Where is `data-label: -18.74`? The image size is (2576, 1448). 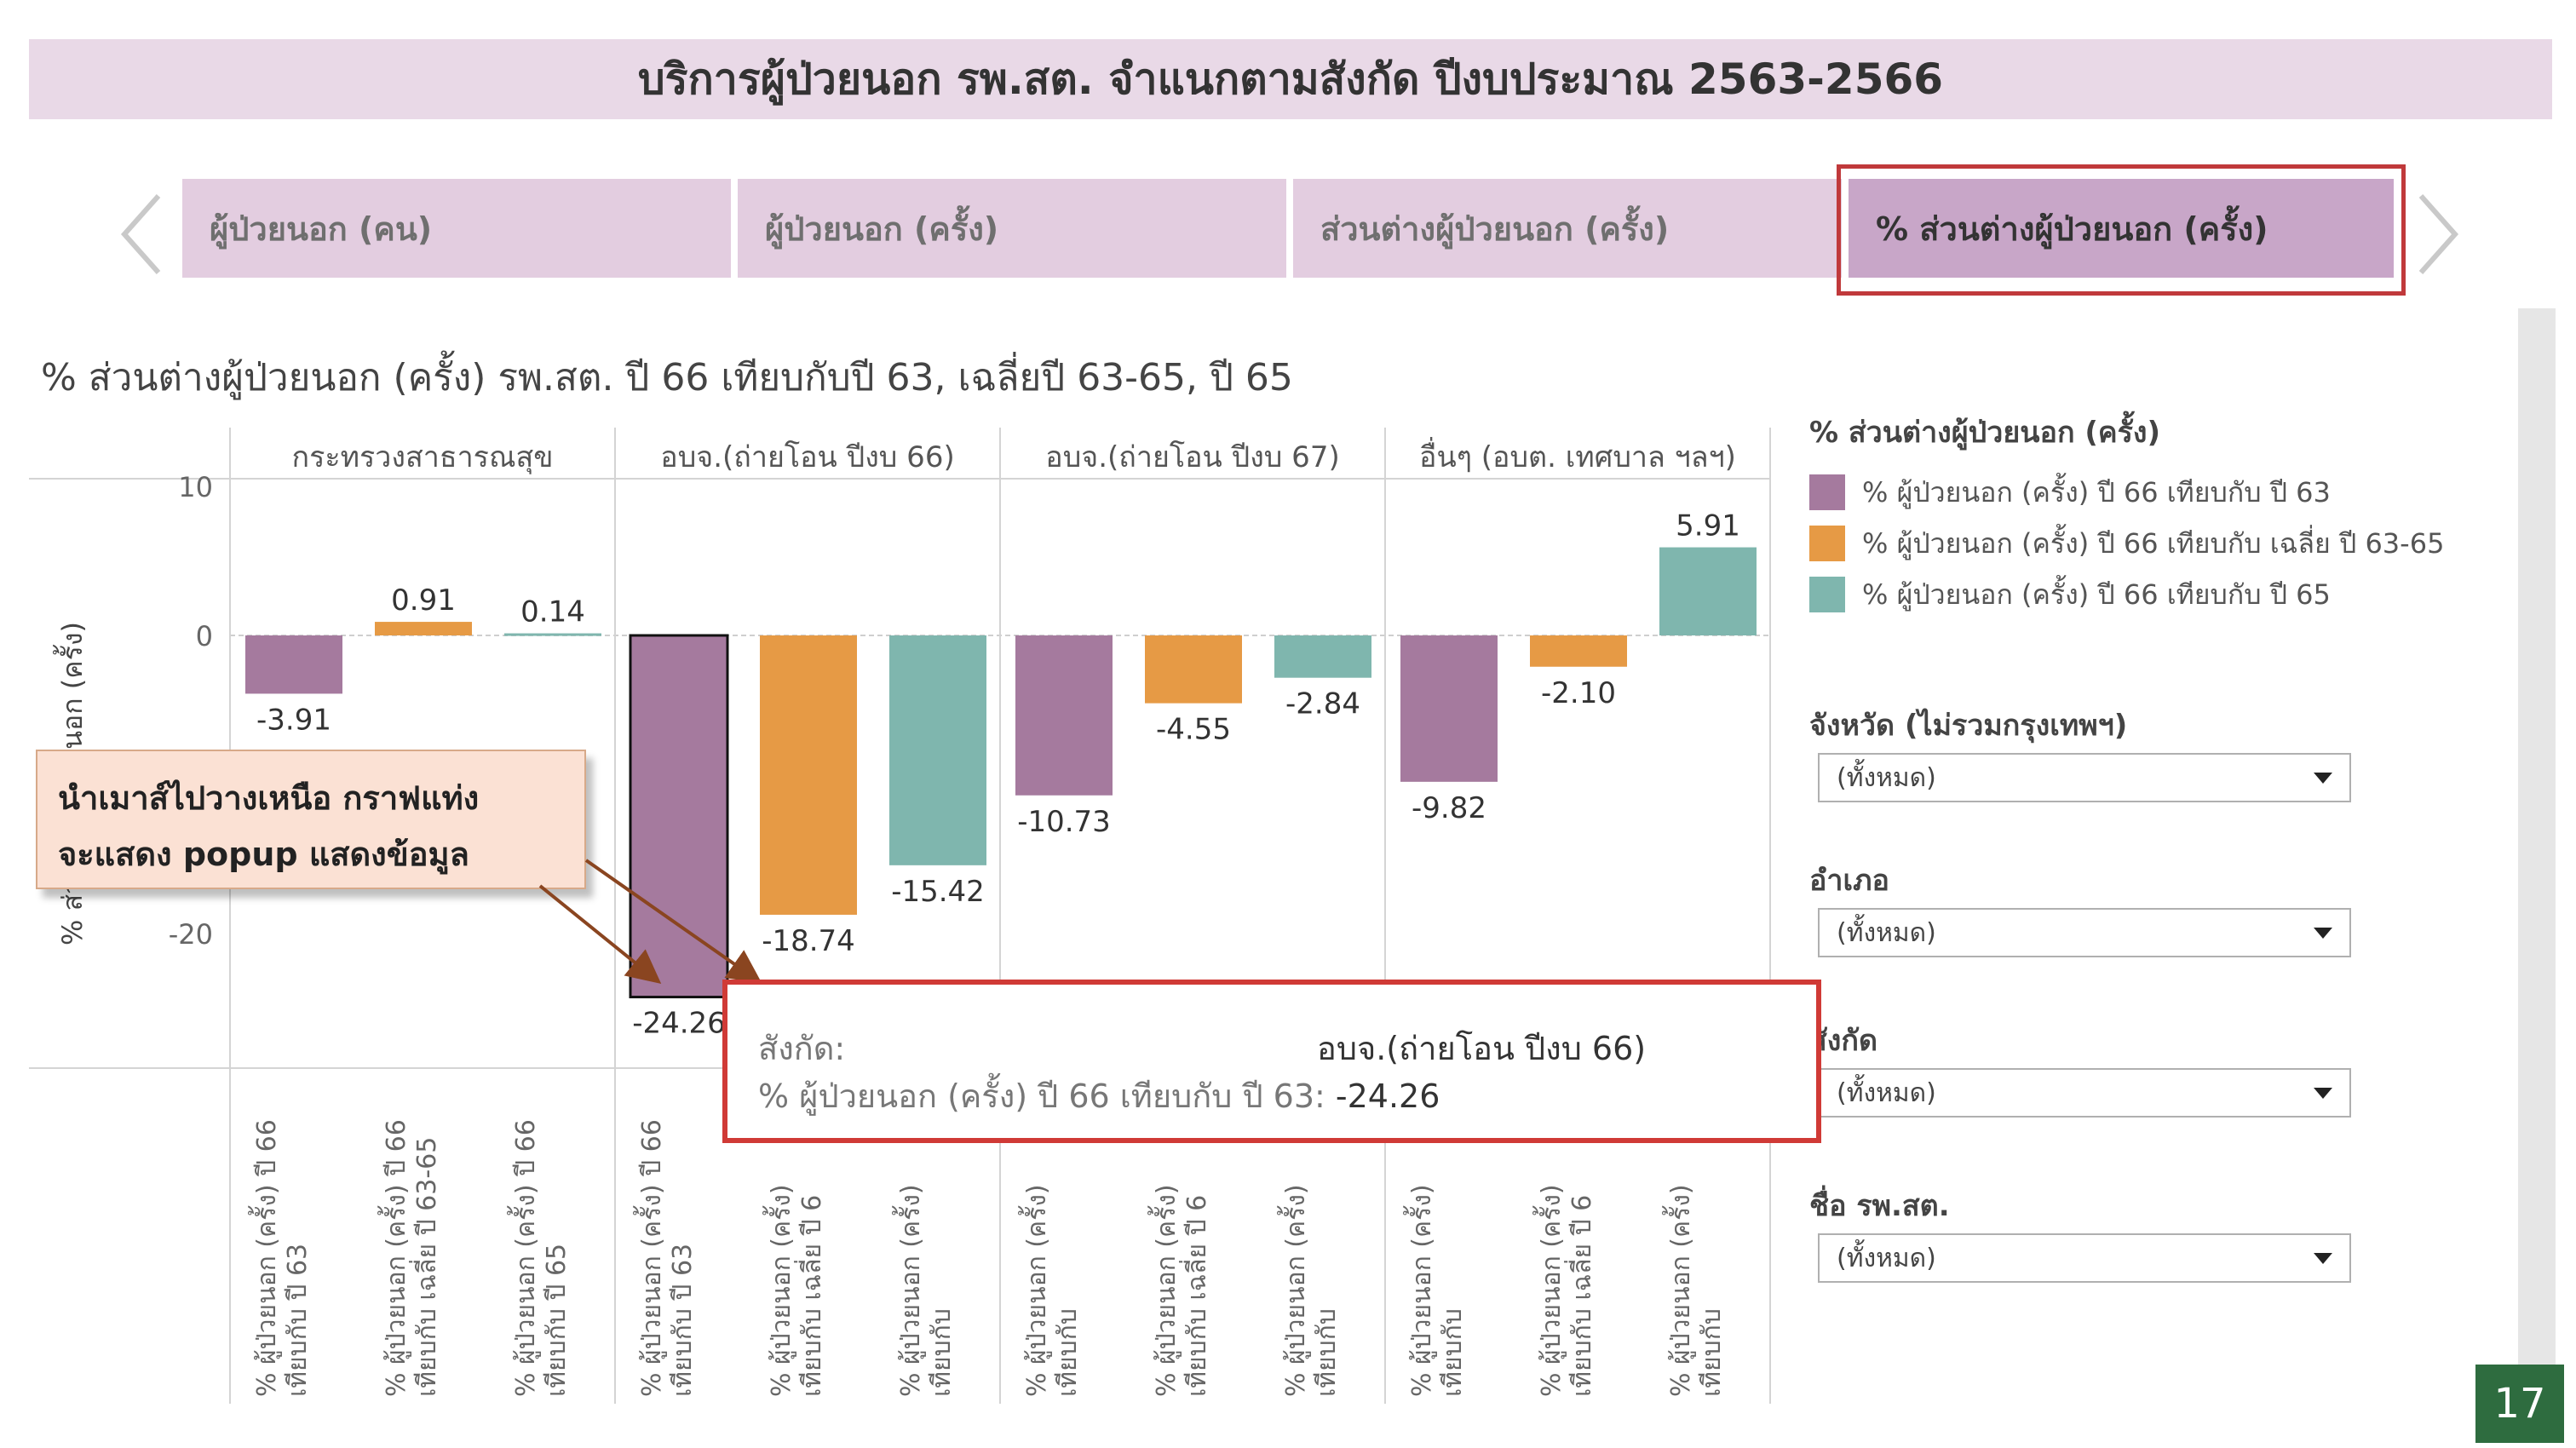
data-label: -18.74 is located at coordinates (809, 941).